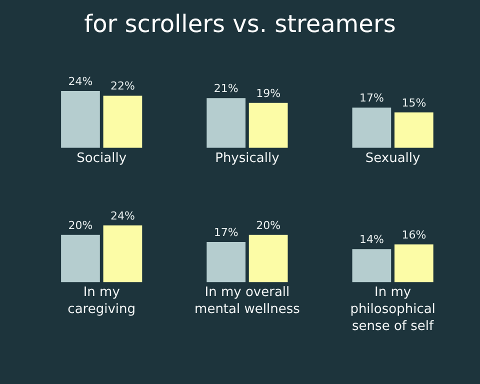 This screenshot has height=384, width=480. What do you see at coordinates (247, 158) in the screenshot?
I see `x-tick-label: Physically` at bounding box center [247, 158].